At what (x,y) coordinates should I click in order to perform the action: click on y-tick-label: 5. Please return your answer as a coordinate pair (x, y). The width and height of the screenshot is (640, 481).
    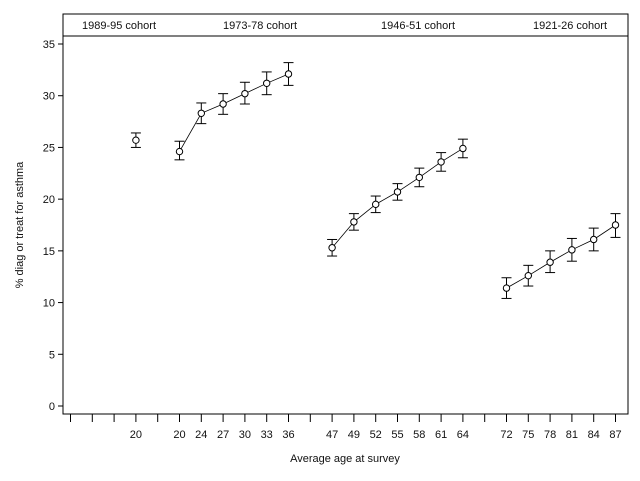
    Looking at the image, I should click on (52, 355).